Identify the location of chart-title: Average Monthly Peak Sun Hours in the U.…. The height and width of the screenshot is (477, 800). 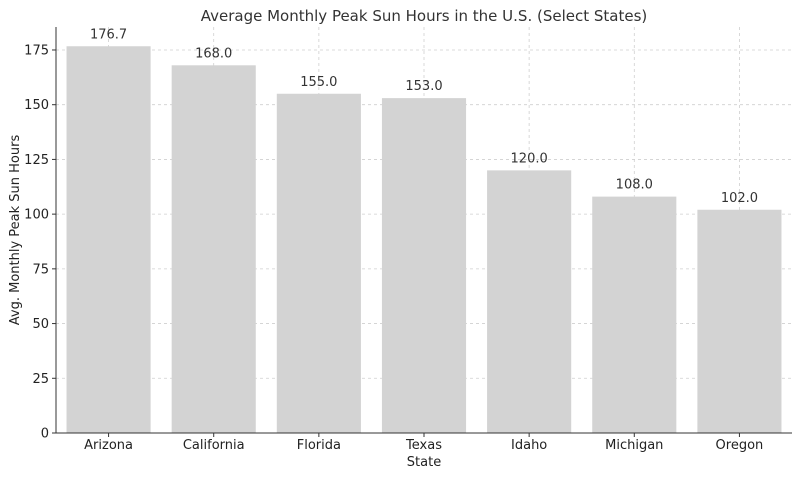
(424, 16).